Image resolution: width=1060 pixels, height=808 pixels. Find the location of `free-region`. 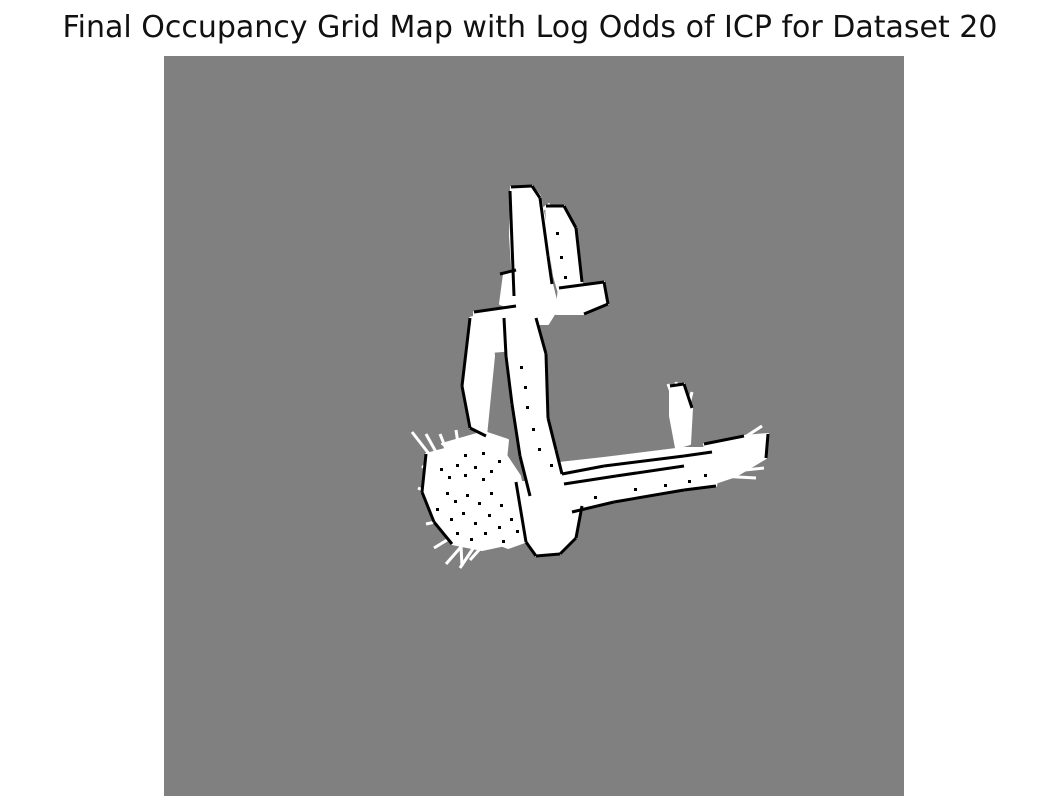

free-region is located at coordinates (509, 522).